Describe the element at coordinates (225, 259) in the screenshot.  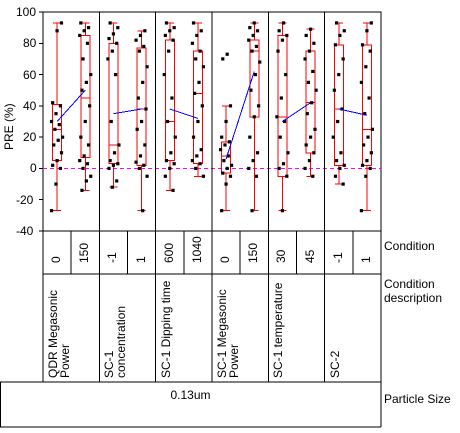
I see `condition-label: 0` at that location.